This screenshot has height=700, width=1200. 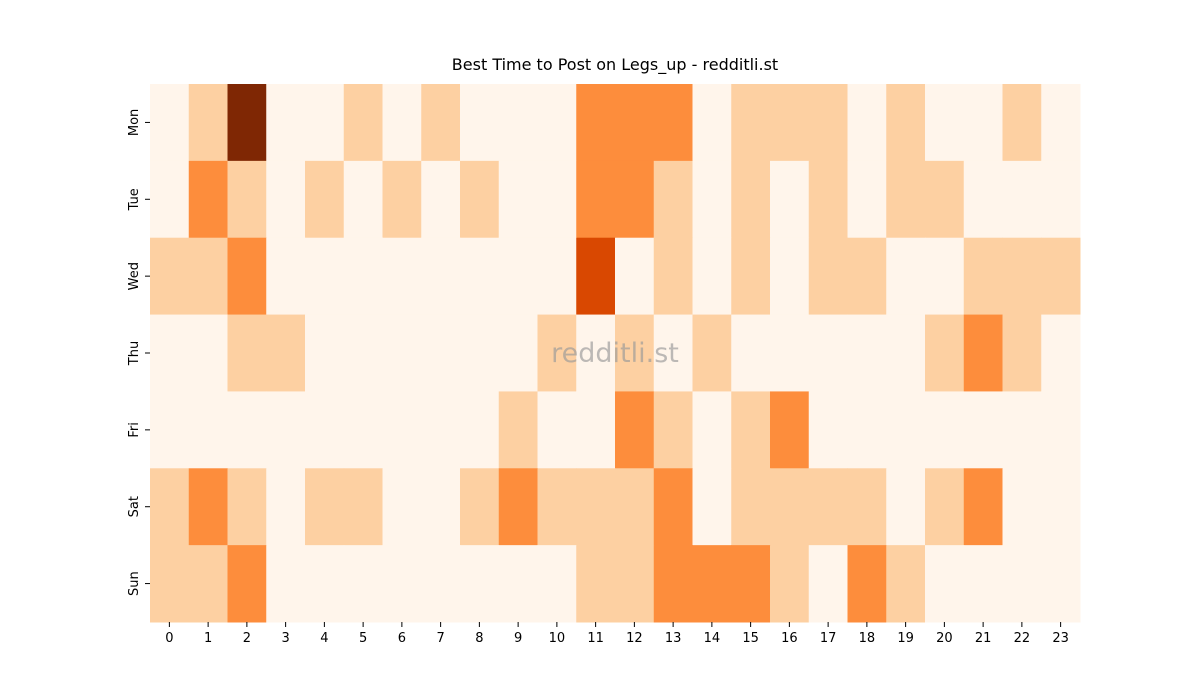 What do you see at coordinates (905, 638) in the screenshot?
I see `x-tick-label: 19` at bounding box center [905, 638].